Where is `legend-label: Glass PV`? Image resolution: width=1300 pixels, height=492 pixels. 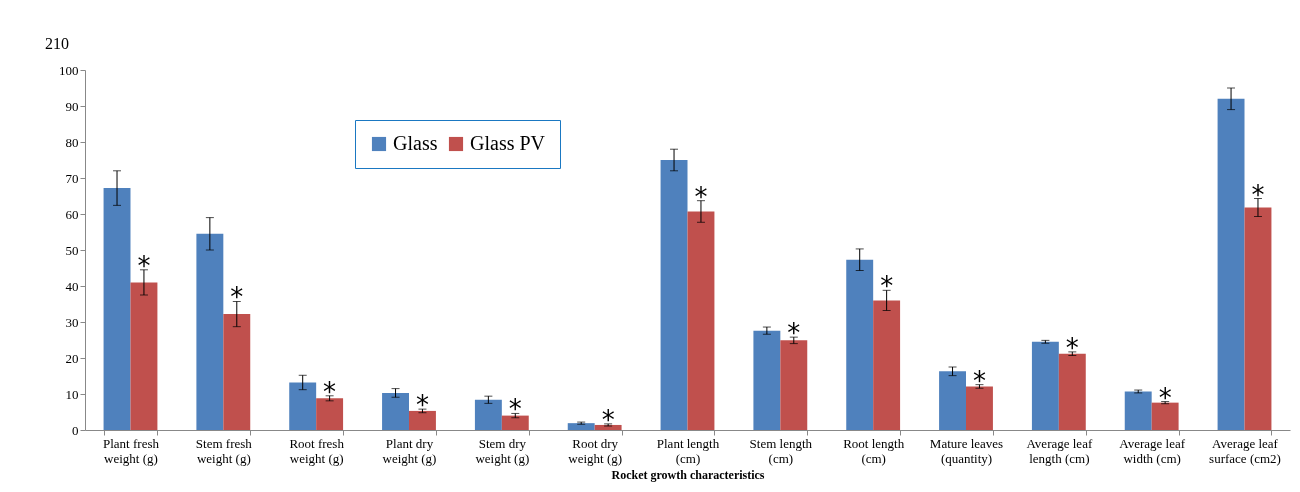
legend-label: Glass PV is located at coordinates (508, 143).